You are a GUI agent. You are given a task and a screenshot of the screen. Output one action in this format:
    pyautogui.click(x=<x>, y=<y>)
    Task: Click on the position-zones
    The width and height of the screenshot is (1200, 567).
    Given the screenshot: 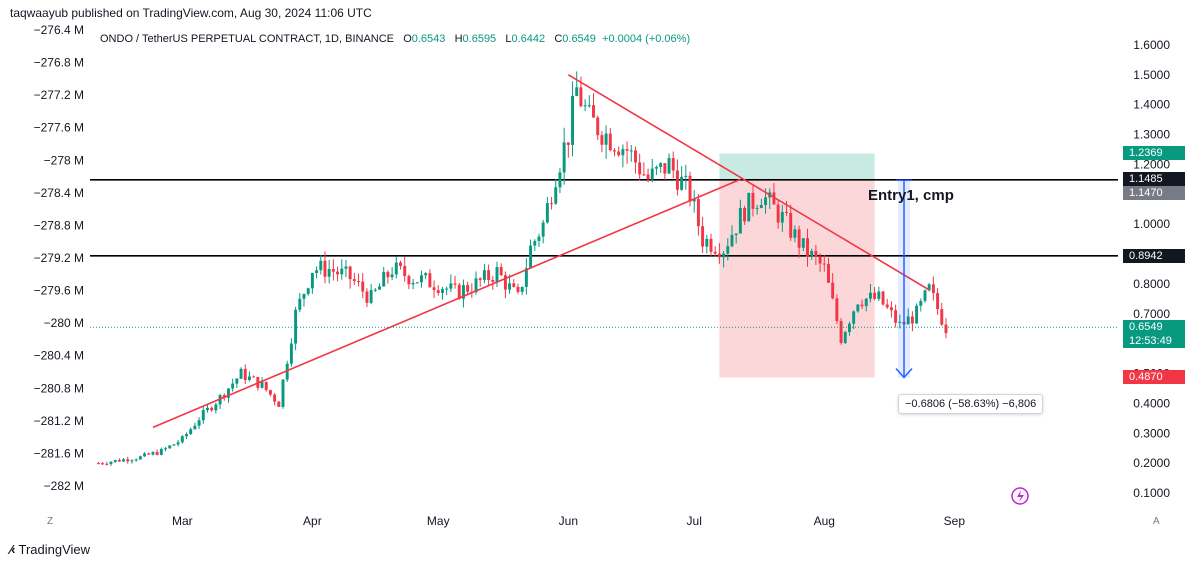 What is the action you would take?
    pyautogui.click(x=797, y=265)
    